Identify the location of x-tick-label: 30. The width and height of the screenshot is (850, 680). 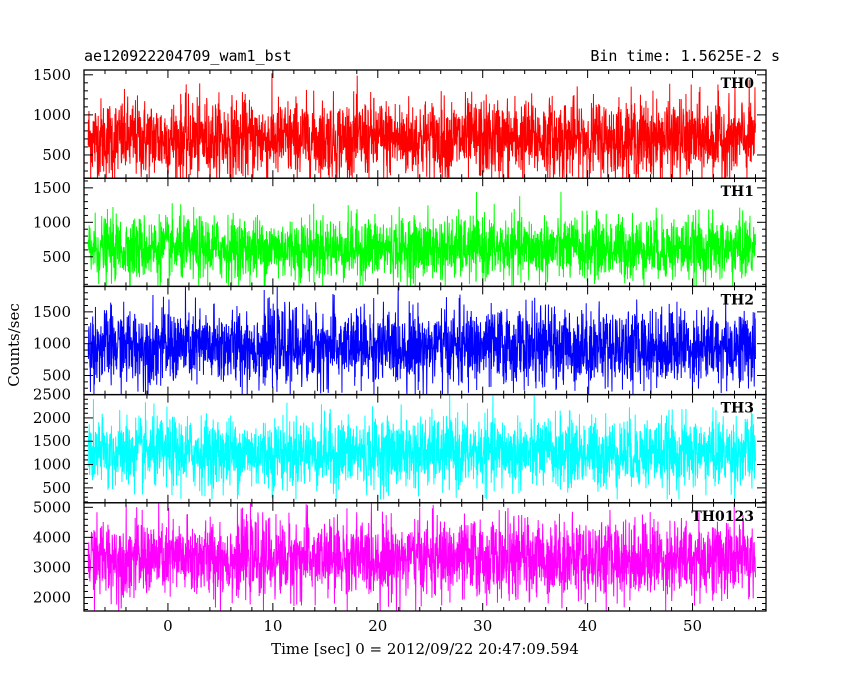
(482, 626).